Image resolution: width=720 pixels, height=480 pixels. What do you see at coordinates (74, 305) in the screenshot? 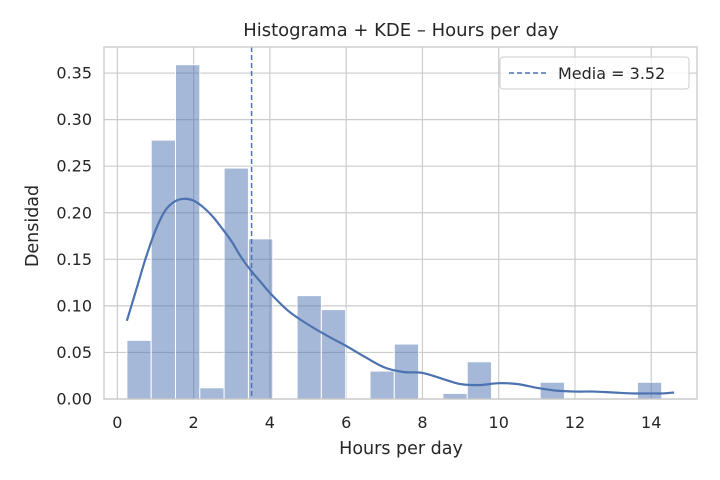
I see `y-tick-label: 0.10` at bounding box center [74, 305].